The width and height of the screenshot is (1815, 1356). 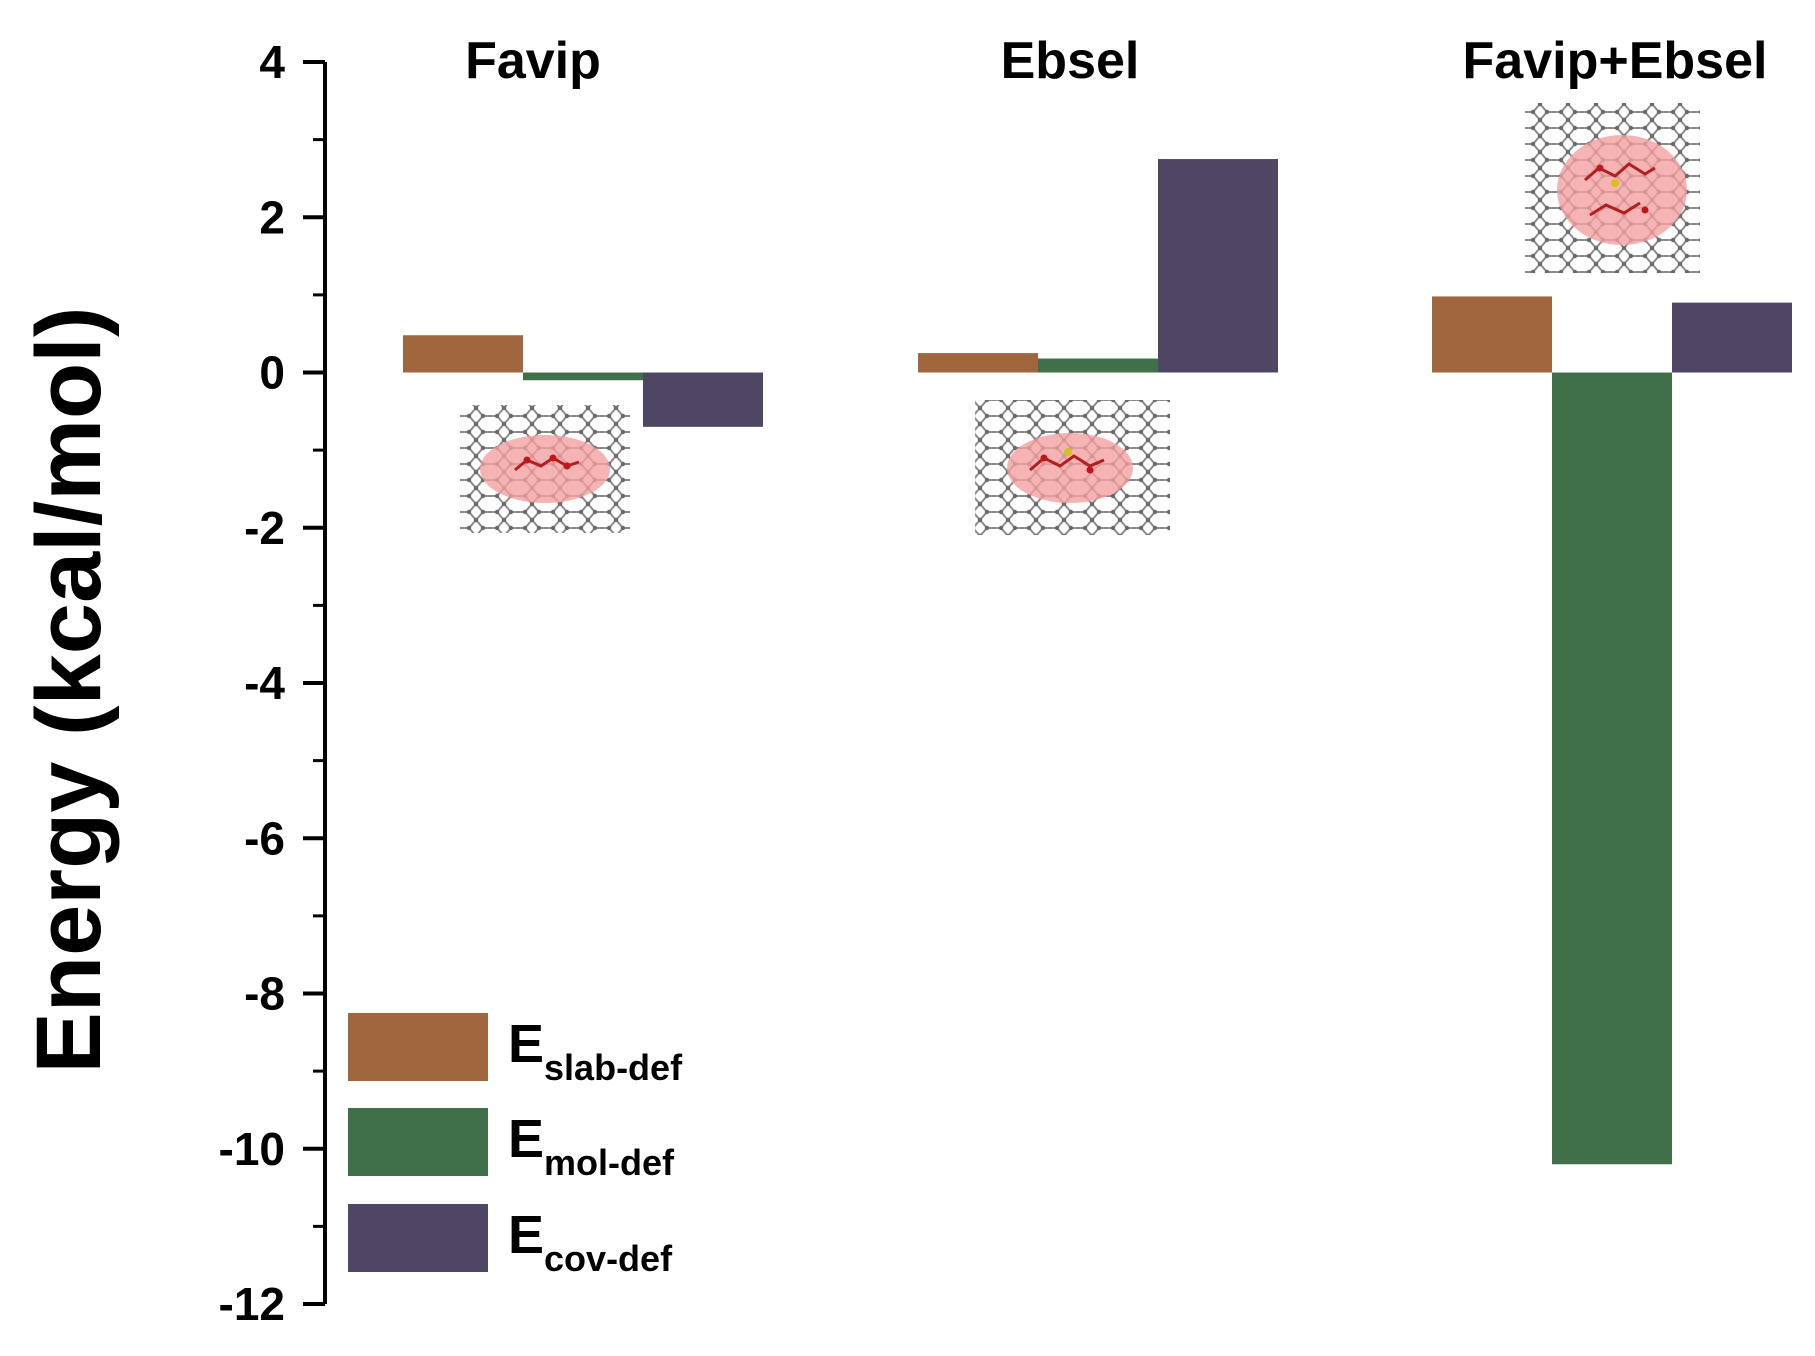 I want to click on y-tick-label: 2, so click(x=272, y=217).